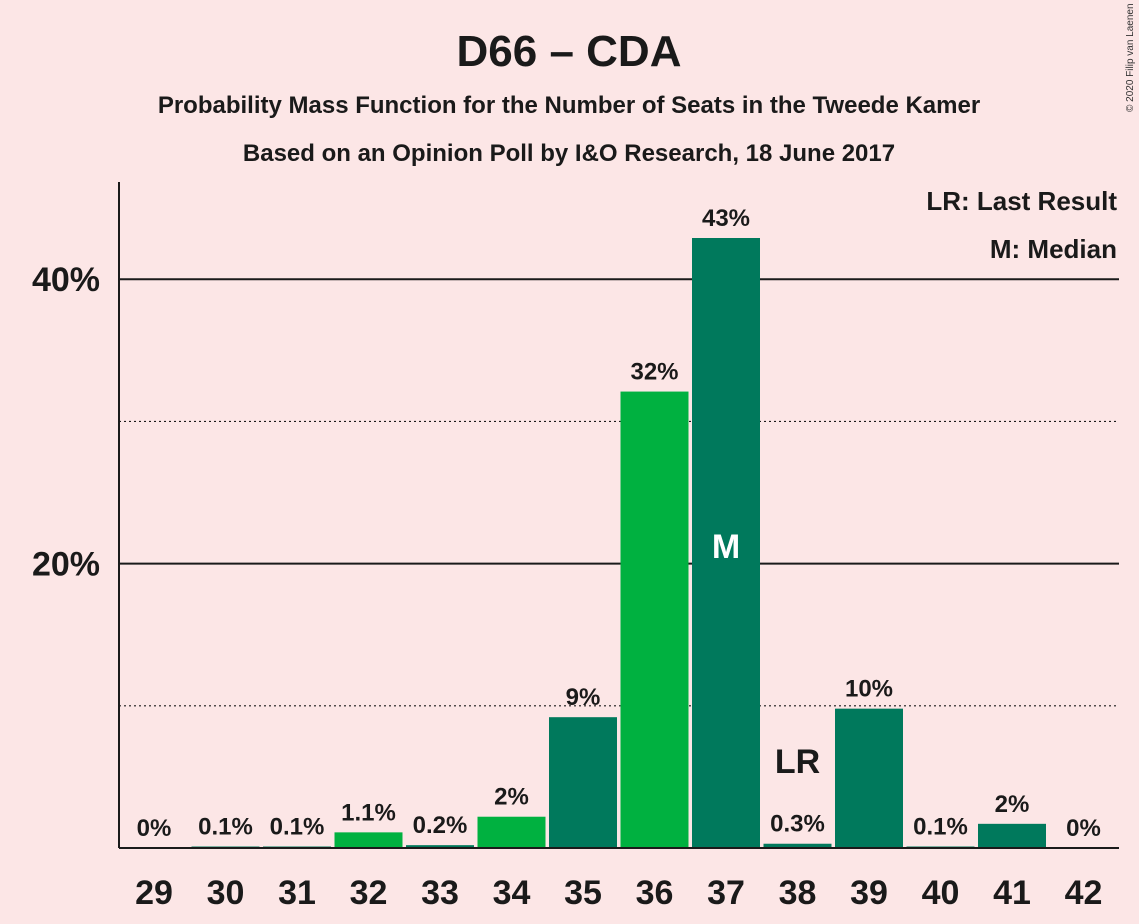 Image resolution: width=1139 pixels, height=924 pixels. I want to click on markers-group: M LR, so click(766, 654).